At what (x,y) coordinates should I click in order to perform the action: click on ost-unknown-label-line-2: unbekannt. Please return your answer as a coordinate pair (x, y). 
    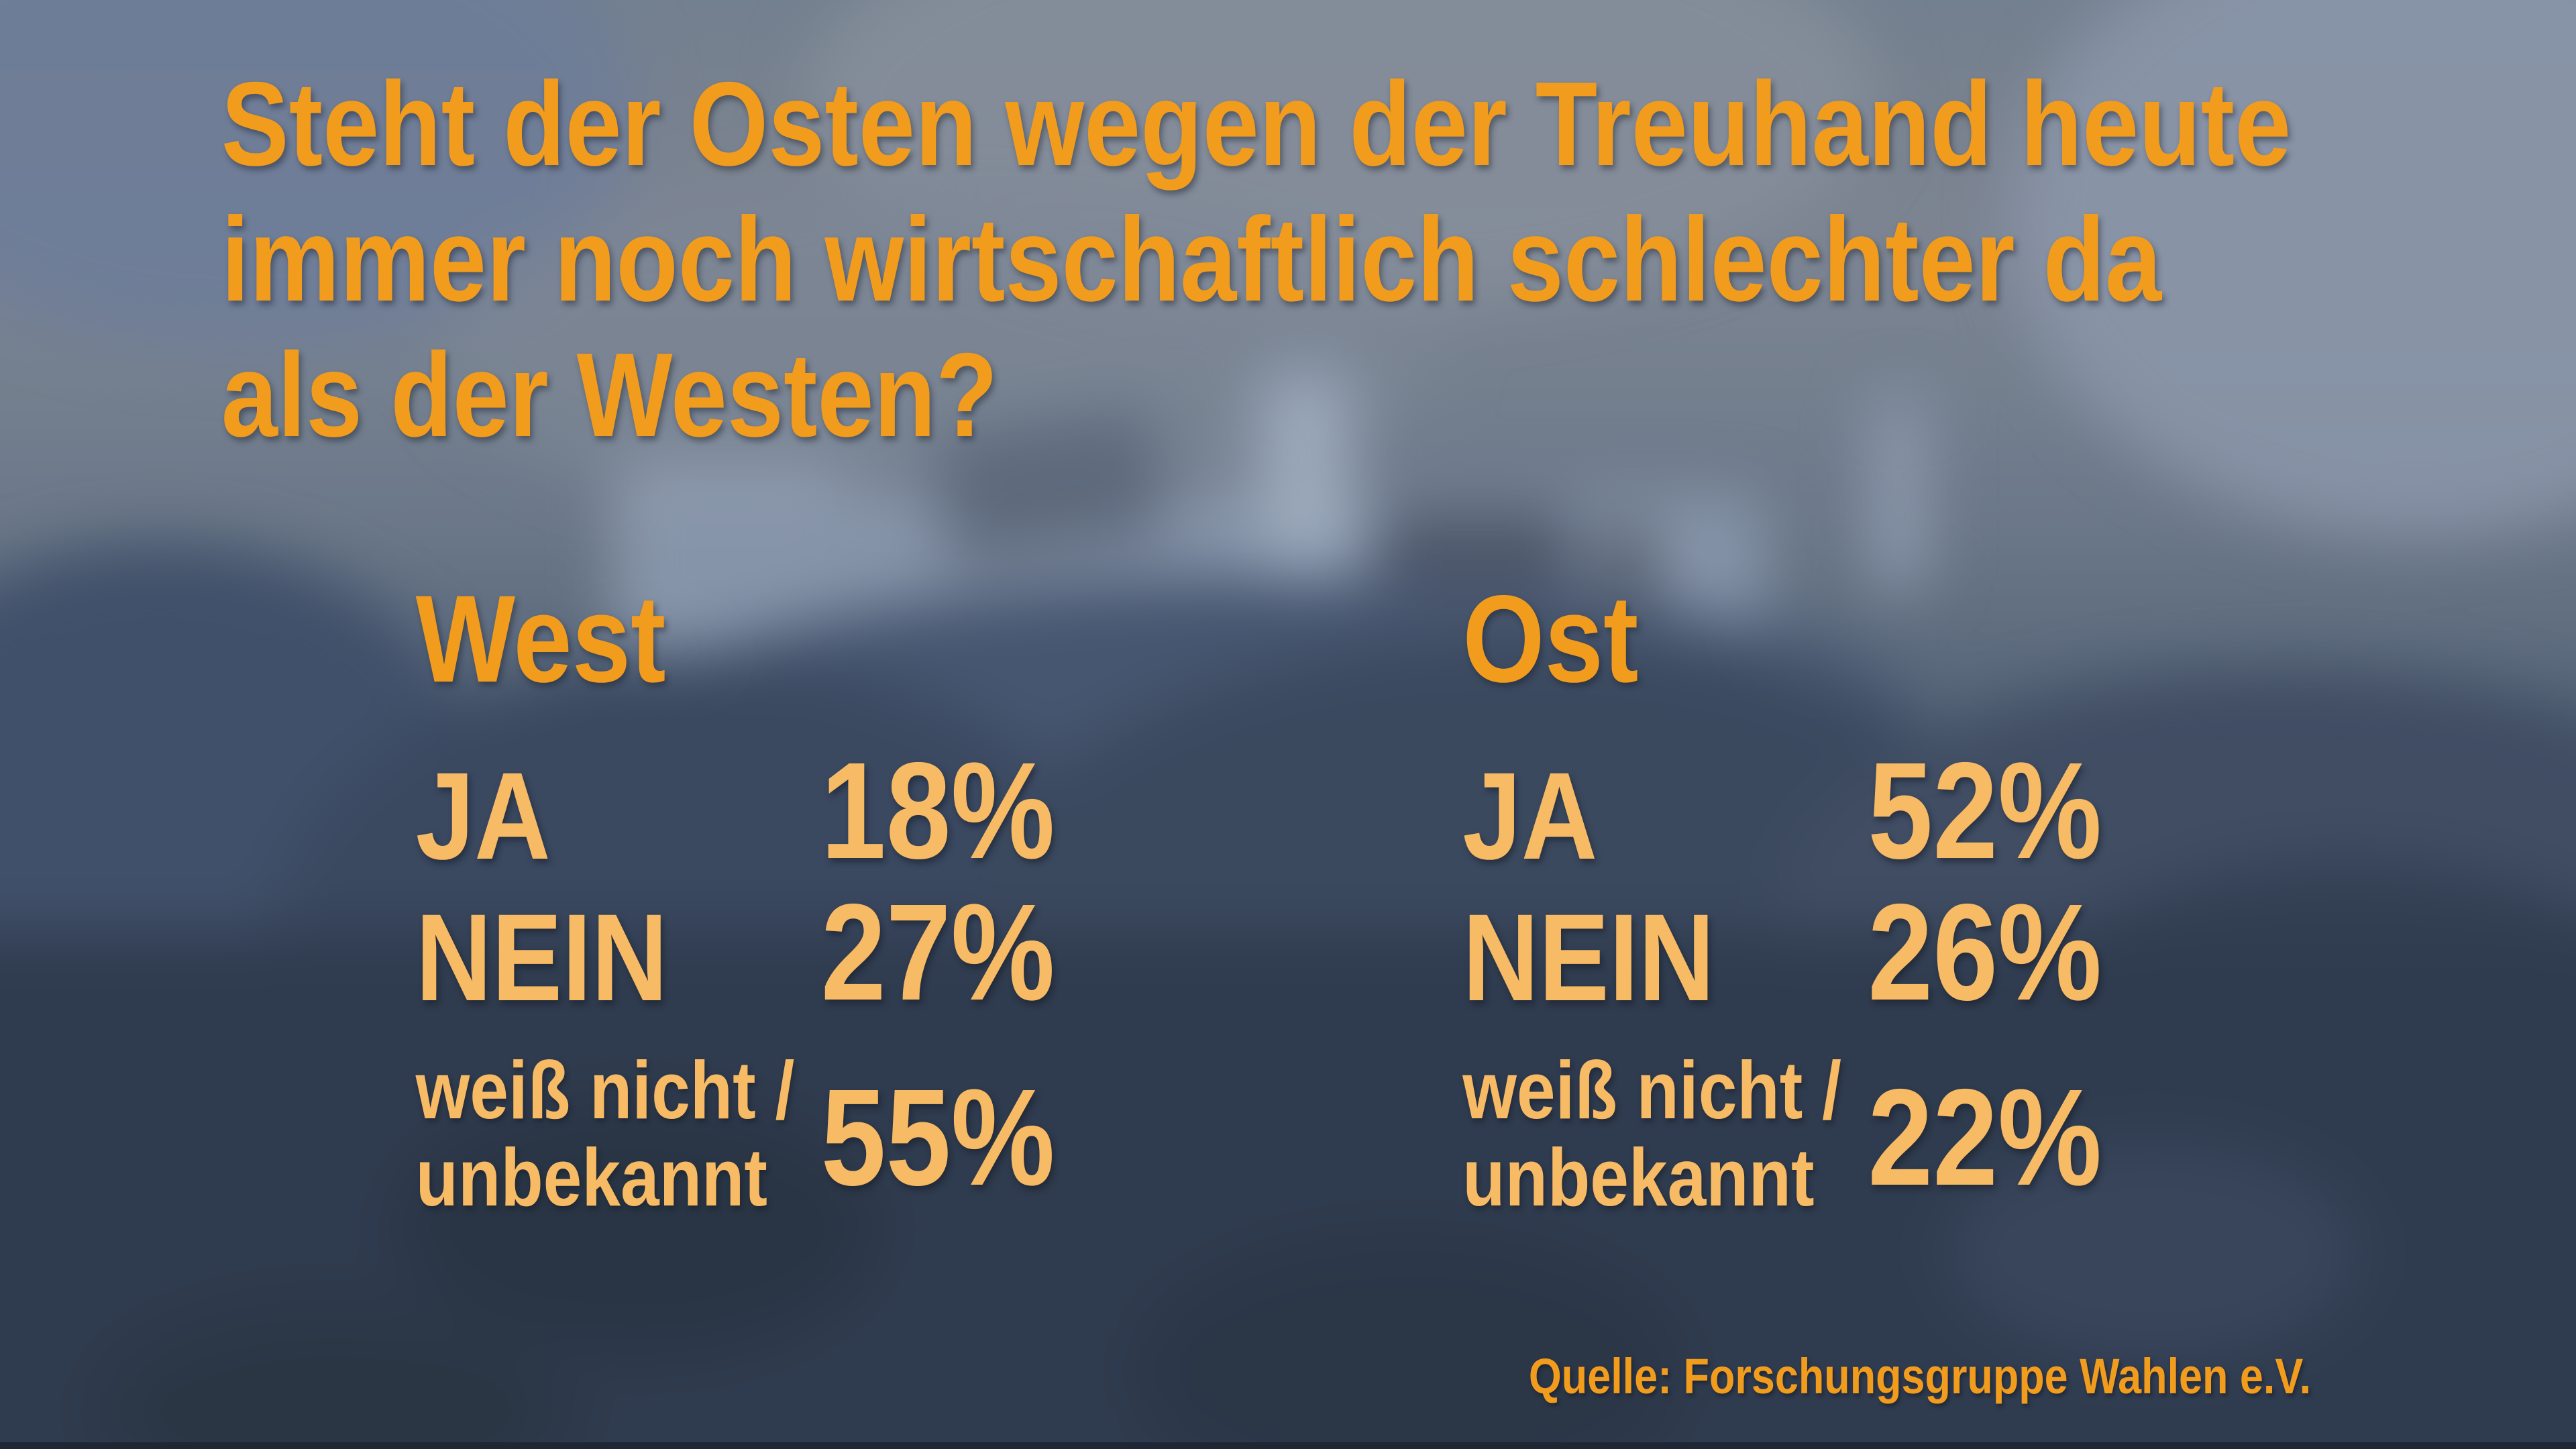
    Looking at the image, I should click on (1638, 1177).